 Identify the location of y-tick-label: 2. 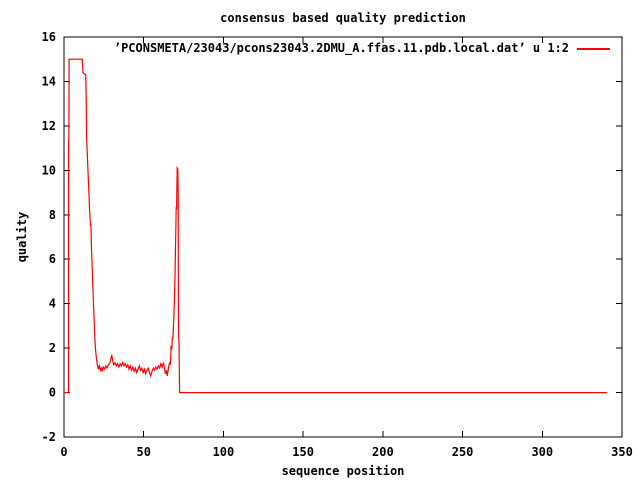
(52, 348).